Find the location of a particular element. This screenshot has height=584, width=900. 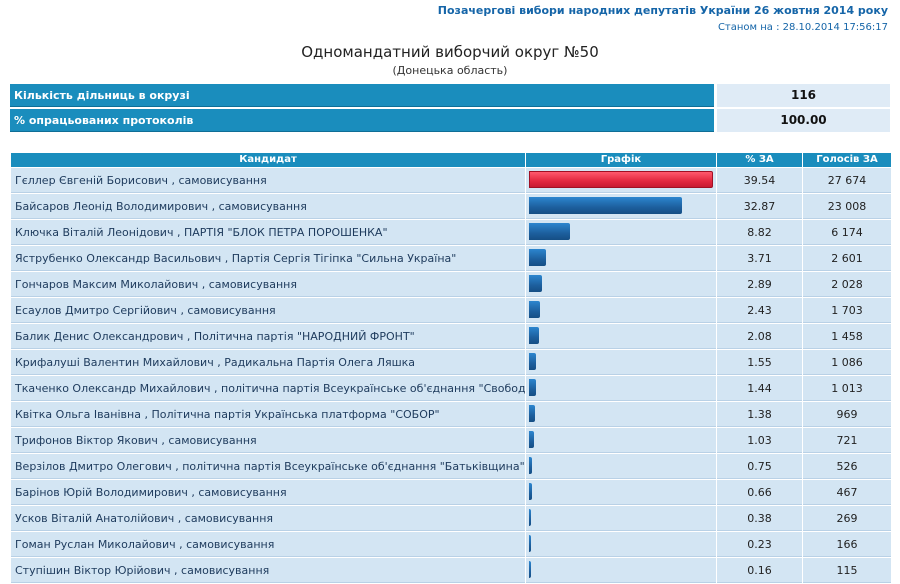

candidate-name: Гоман Руслан Миколайович is located at coordinates (95, 544).